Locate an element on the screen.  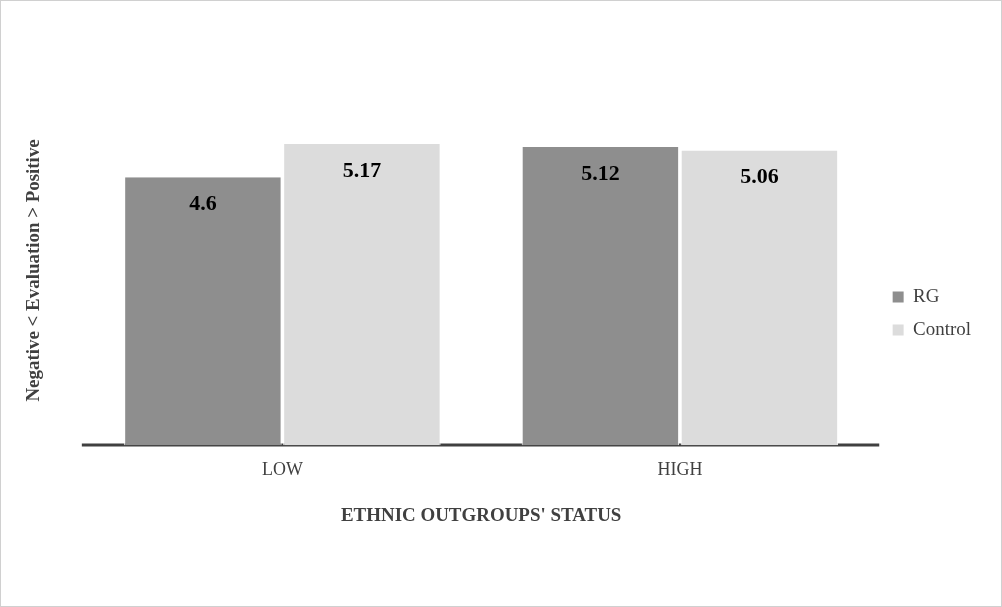
y-axis-title: Negative < Evaluation > Positive is located at coordinates (33, 270).